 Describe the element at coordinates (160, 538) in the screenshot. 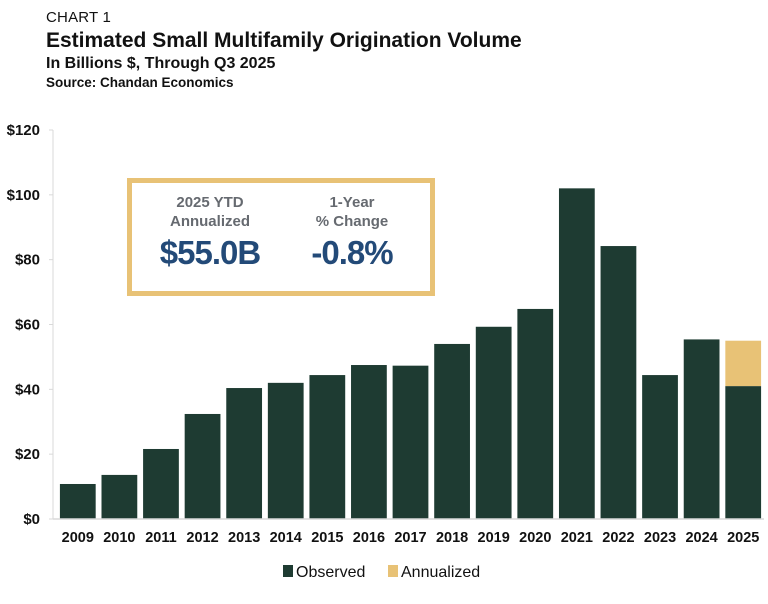

I see `x-tick-label: 2011` at that location.